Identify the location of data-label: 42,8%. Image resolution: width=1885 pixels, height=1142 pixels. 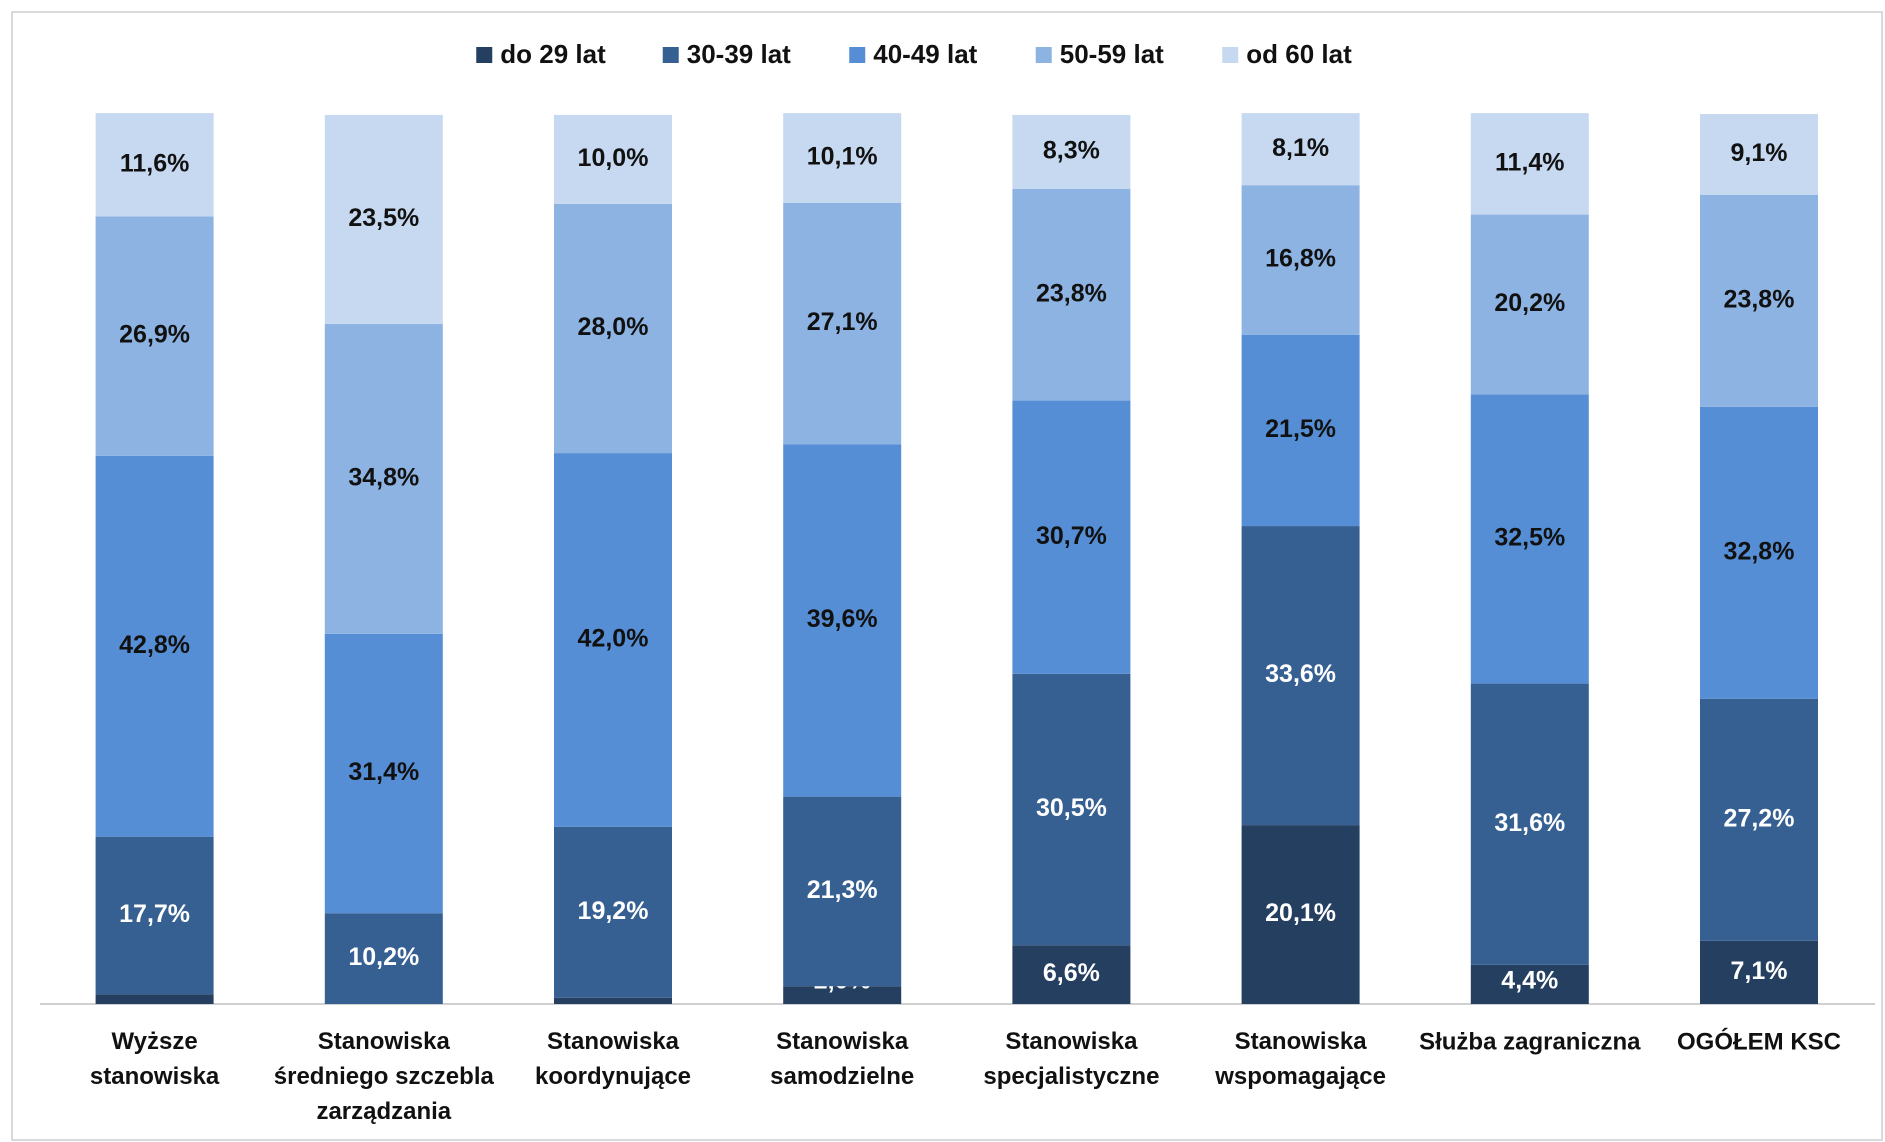
(154, 645).